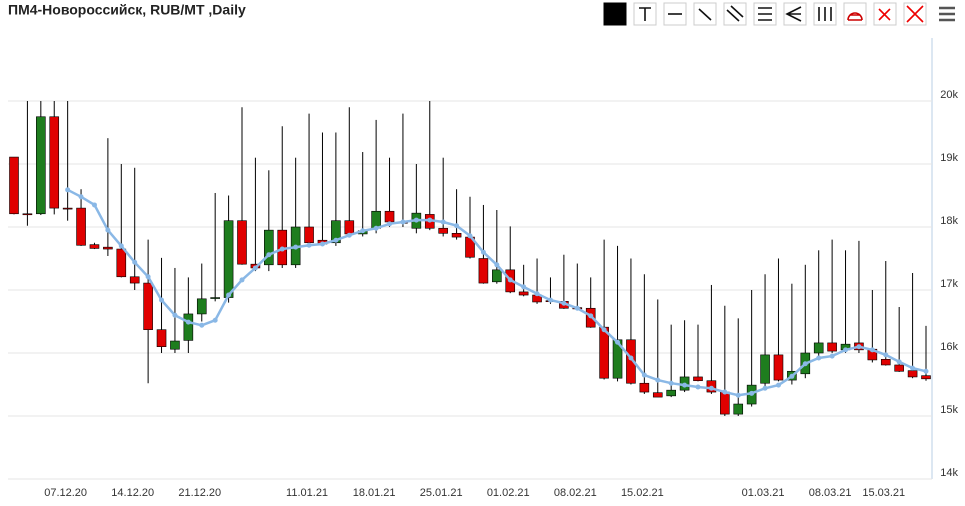 The width and height of the screenshot is (965, 506). Describe the element at coordinates (127, 10) in the screenshot. I see `chart-title: ПМ4-Новороссийск, RUB/MT ,Daily` at that location.